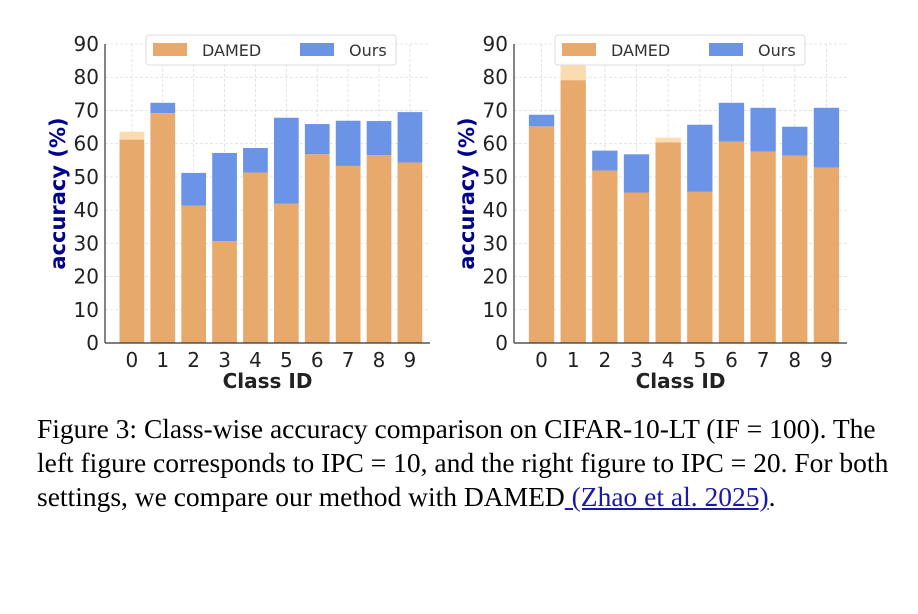 Image resolution: width=918 pixels, height=614 pixels. I want to click on x-tick-label: 1, so click(573, 360).